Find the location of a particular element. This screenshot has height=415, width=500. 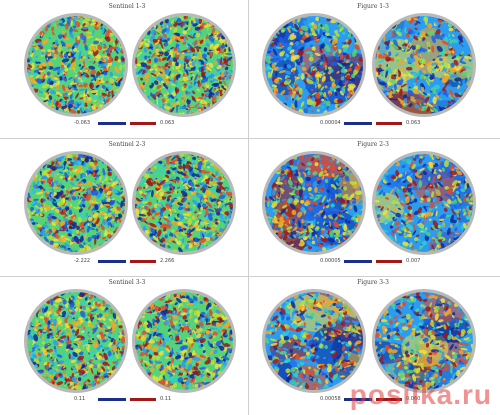

colorbar-min-label: -2.222 is located at coordinates (82, 261).